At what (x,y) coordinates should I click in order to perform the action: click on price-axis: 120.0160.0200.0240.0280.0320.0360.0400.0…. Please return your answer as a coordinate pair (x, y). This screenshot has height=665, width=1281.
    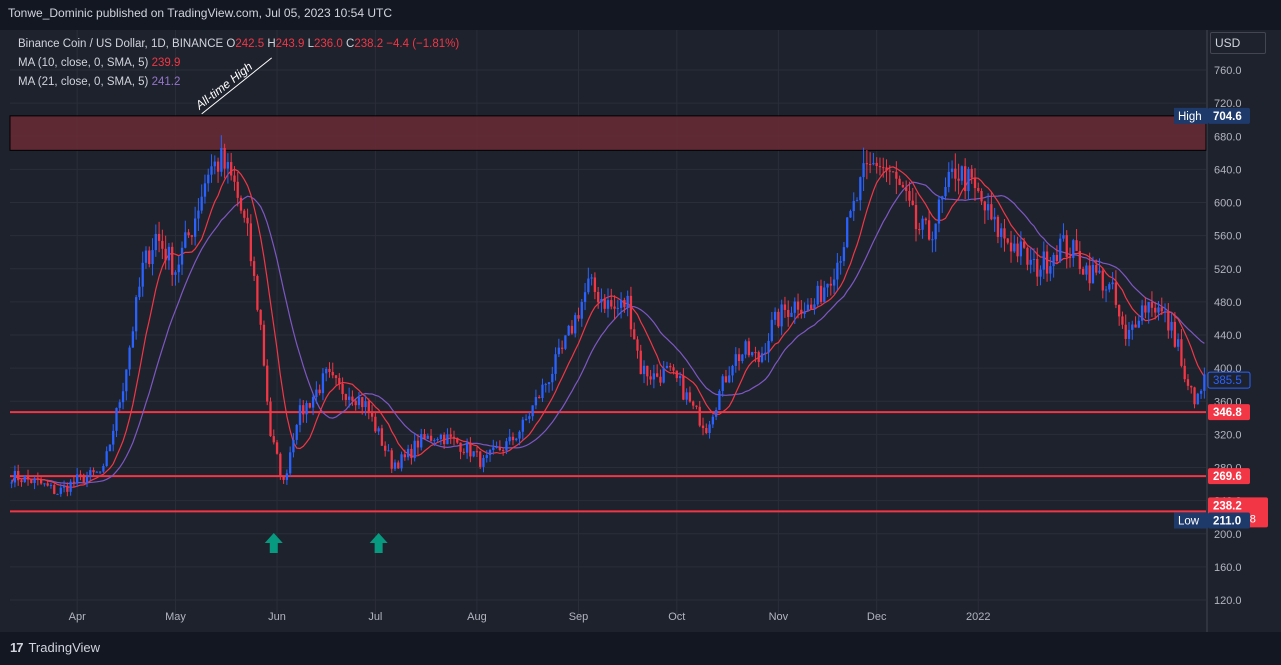
    Looking at the image, I should click on (1224, 331).